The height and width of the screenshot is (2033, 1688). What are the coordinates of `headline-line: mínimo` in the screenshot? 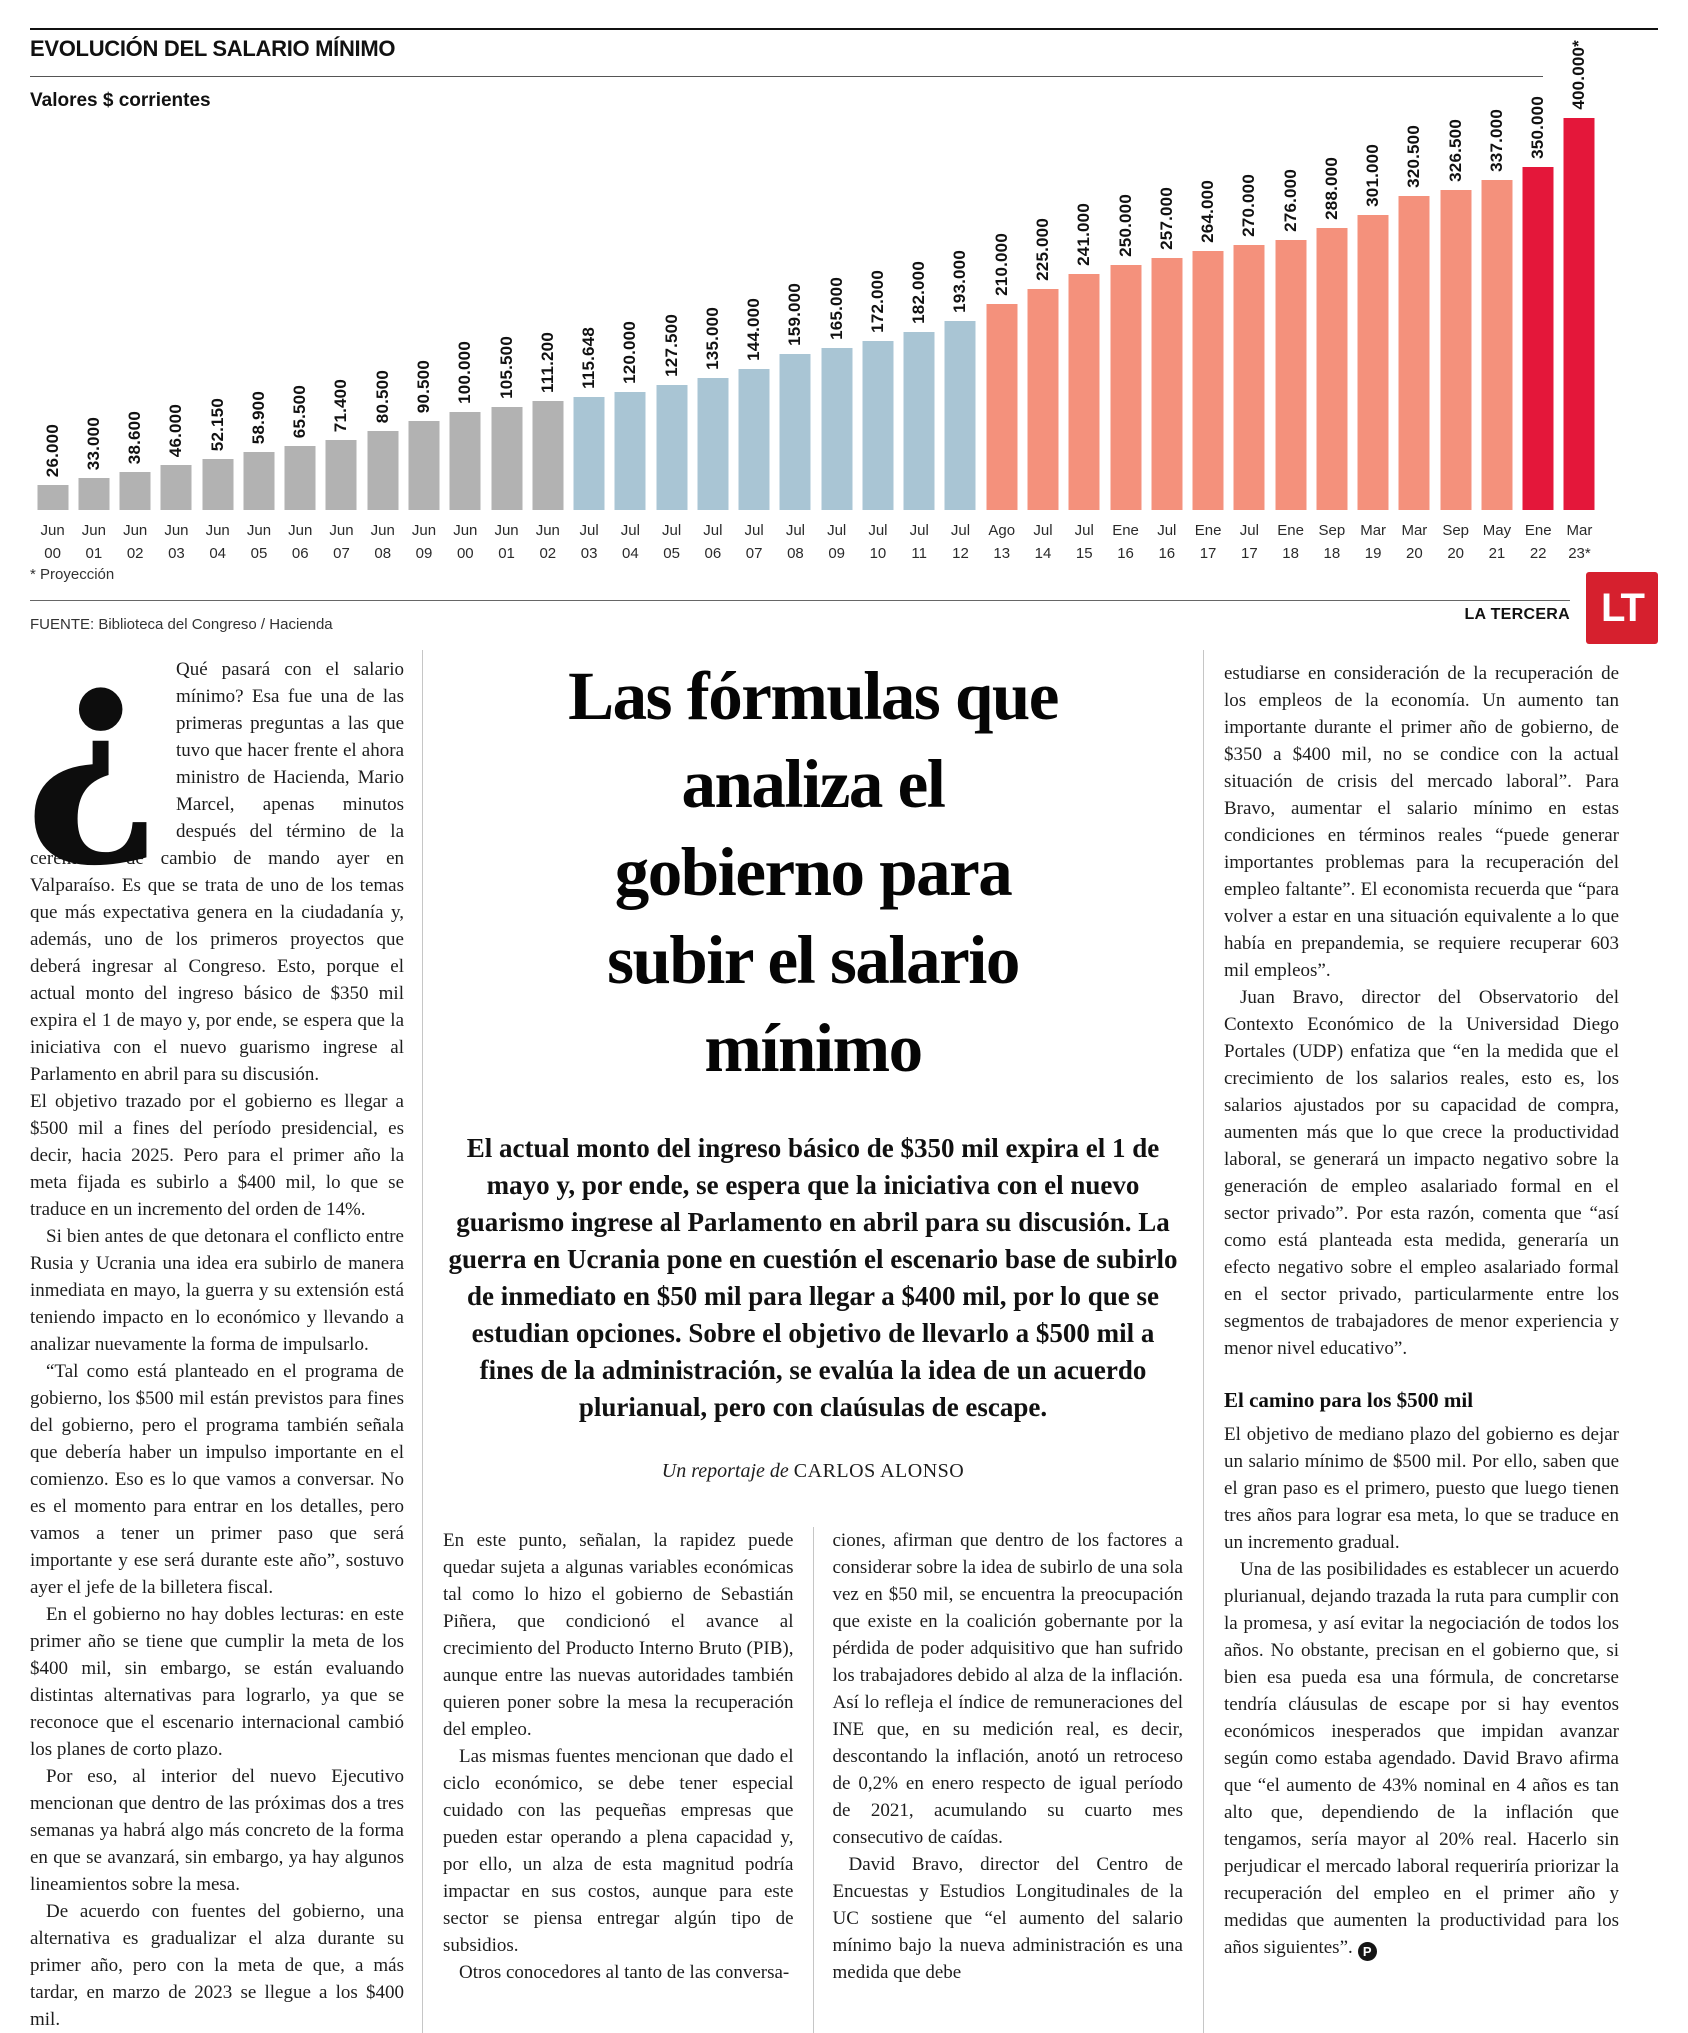 It's located at (813, 1048).